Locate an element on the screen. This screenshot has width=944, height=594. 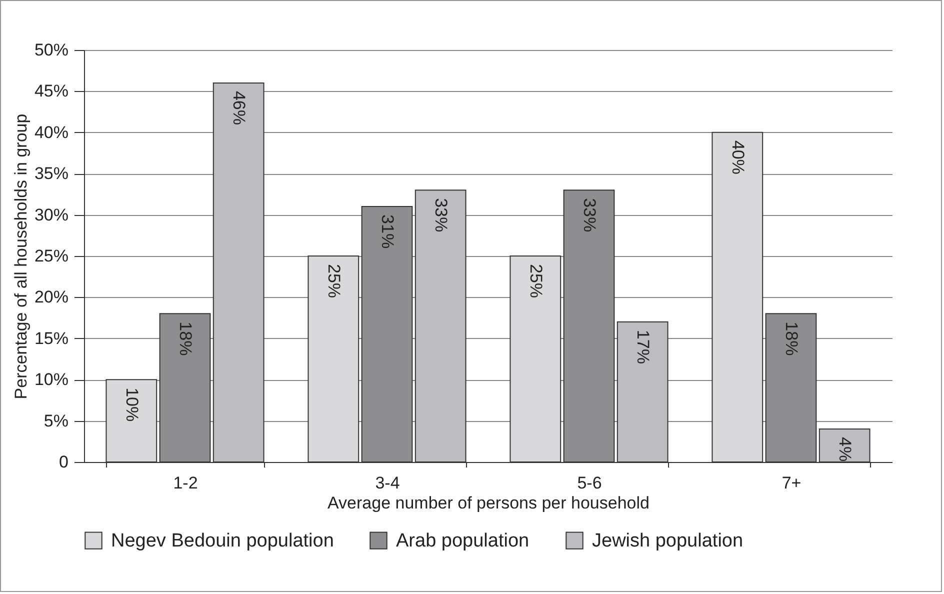
data-label: 40% is located at coordinates (738, 157).